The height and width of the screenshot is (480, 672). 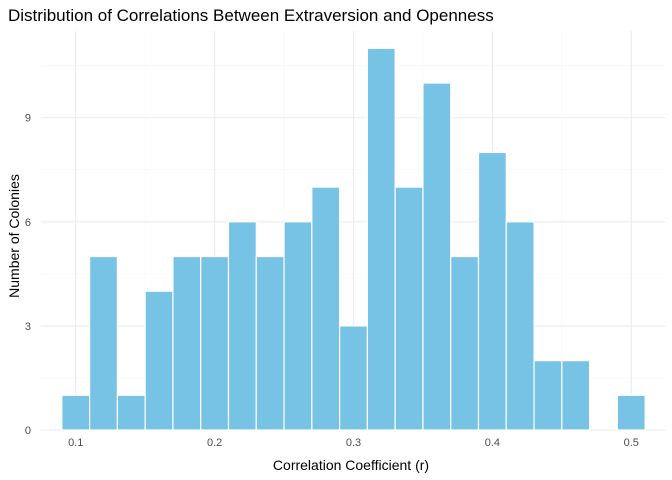 What do you see at coordinates (492, 443) in the screenshot?
I see `x-tick-label: 0.4` at bounding box center [492, 443].